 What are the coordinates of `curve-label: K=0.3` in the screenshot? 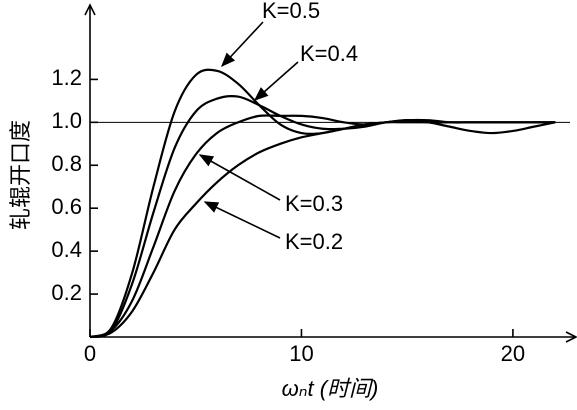 It's located at (314, 203).